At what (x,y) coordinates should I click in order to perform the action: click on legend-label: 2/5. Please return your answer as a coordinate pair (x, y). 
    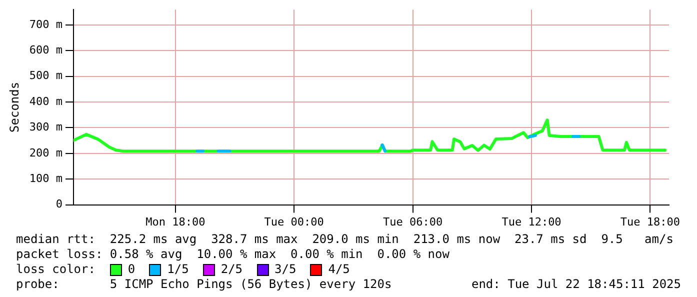
    Looking at the image, I should click on (231, 269).